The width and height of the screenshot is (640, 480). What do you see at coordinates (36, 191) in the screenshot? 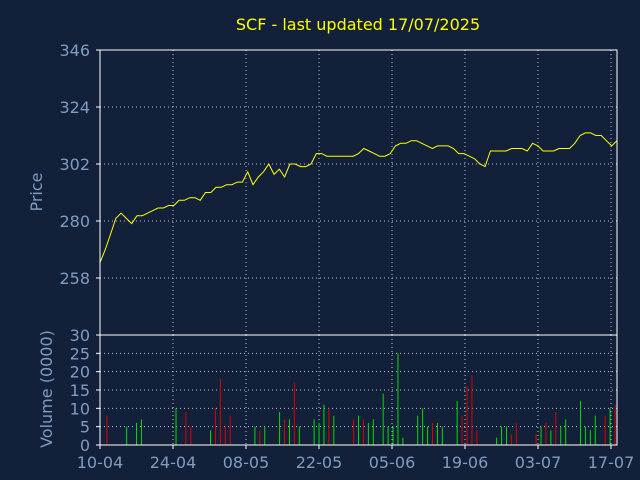
I see `price-axis-label: Price` at bounding box center [36, 191].